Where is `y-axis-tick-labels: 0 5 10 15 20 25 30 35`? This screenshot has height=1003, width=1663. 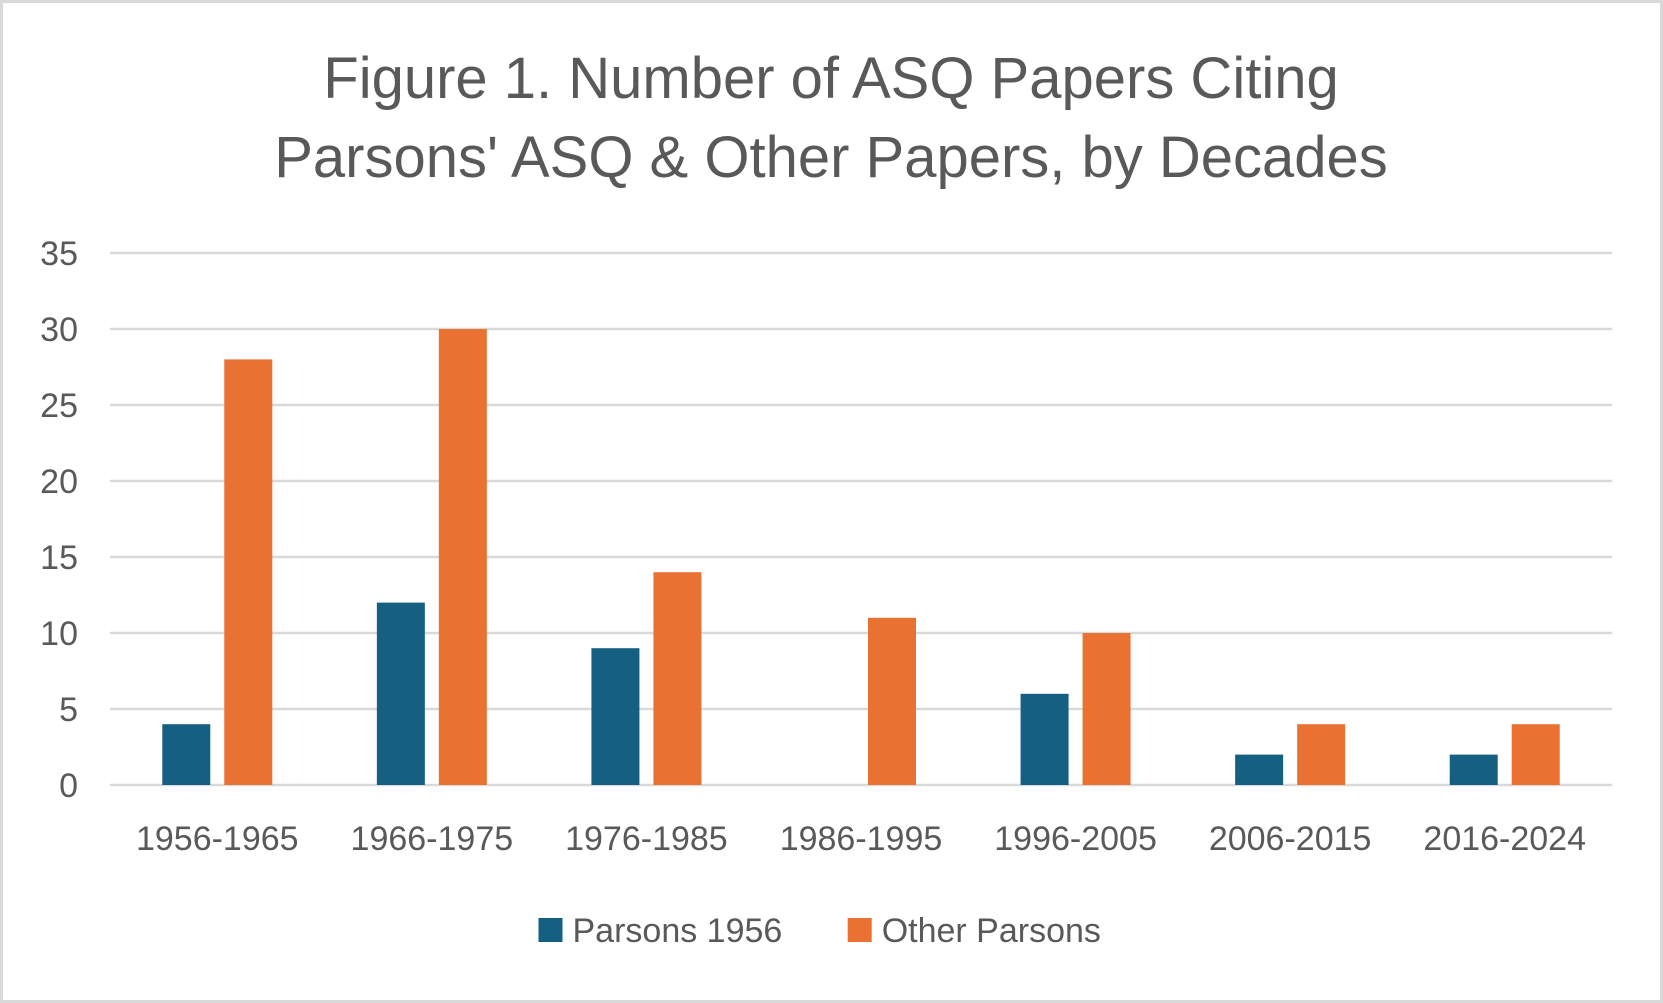 y-axis-tick-labels: 0 5 10 15 20 25 30 35 is located at coordinates (59, 520).